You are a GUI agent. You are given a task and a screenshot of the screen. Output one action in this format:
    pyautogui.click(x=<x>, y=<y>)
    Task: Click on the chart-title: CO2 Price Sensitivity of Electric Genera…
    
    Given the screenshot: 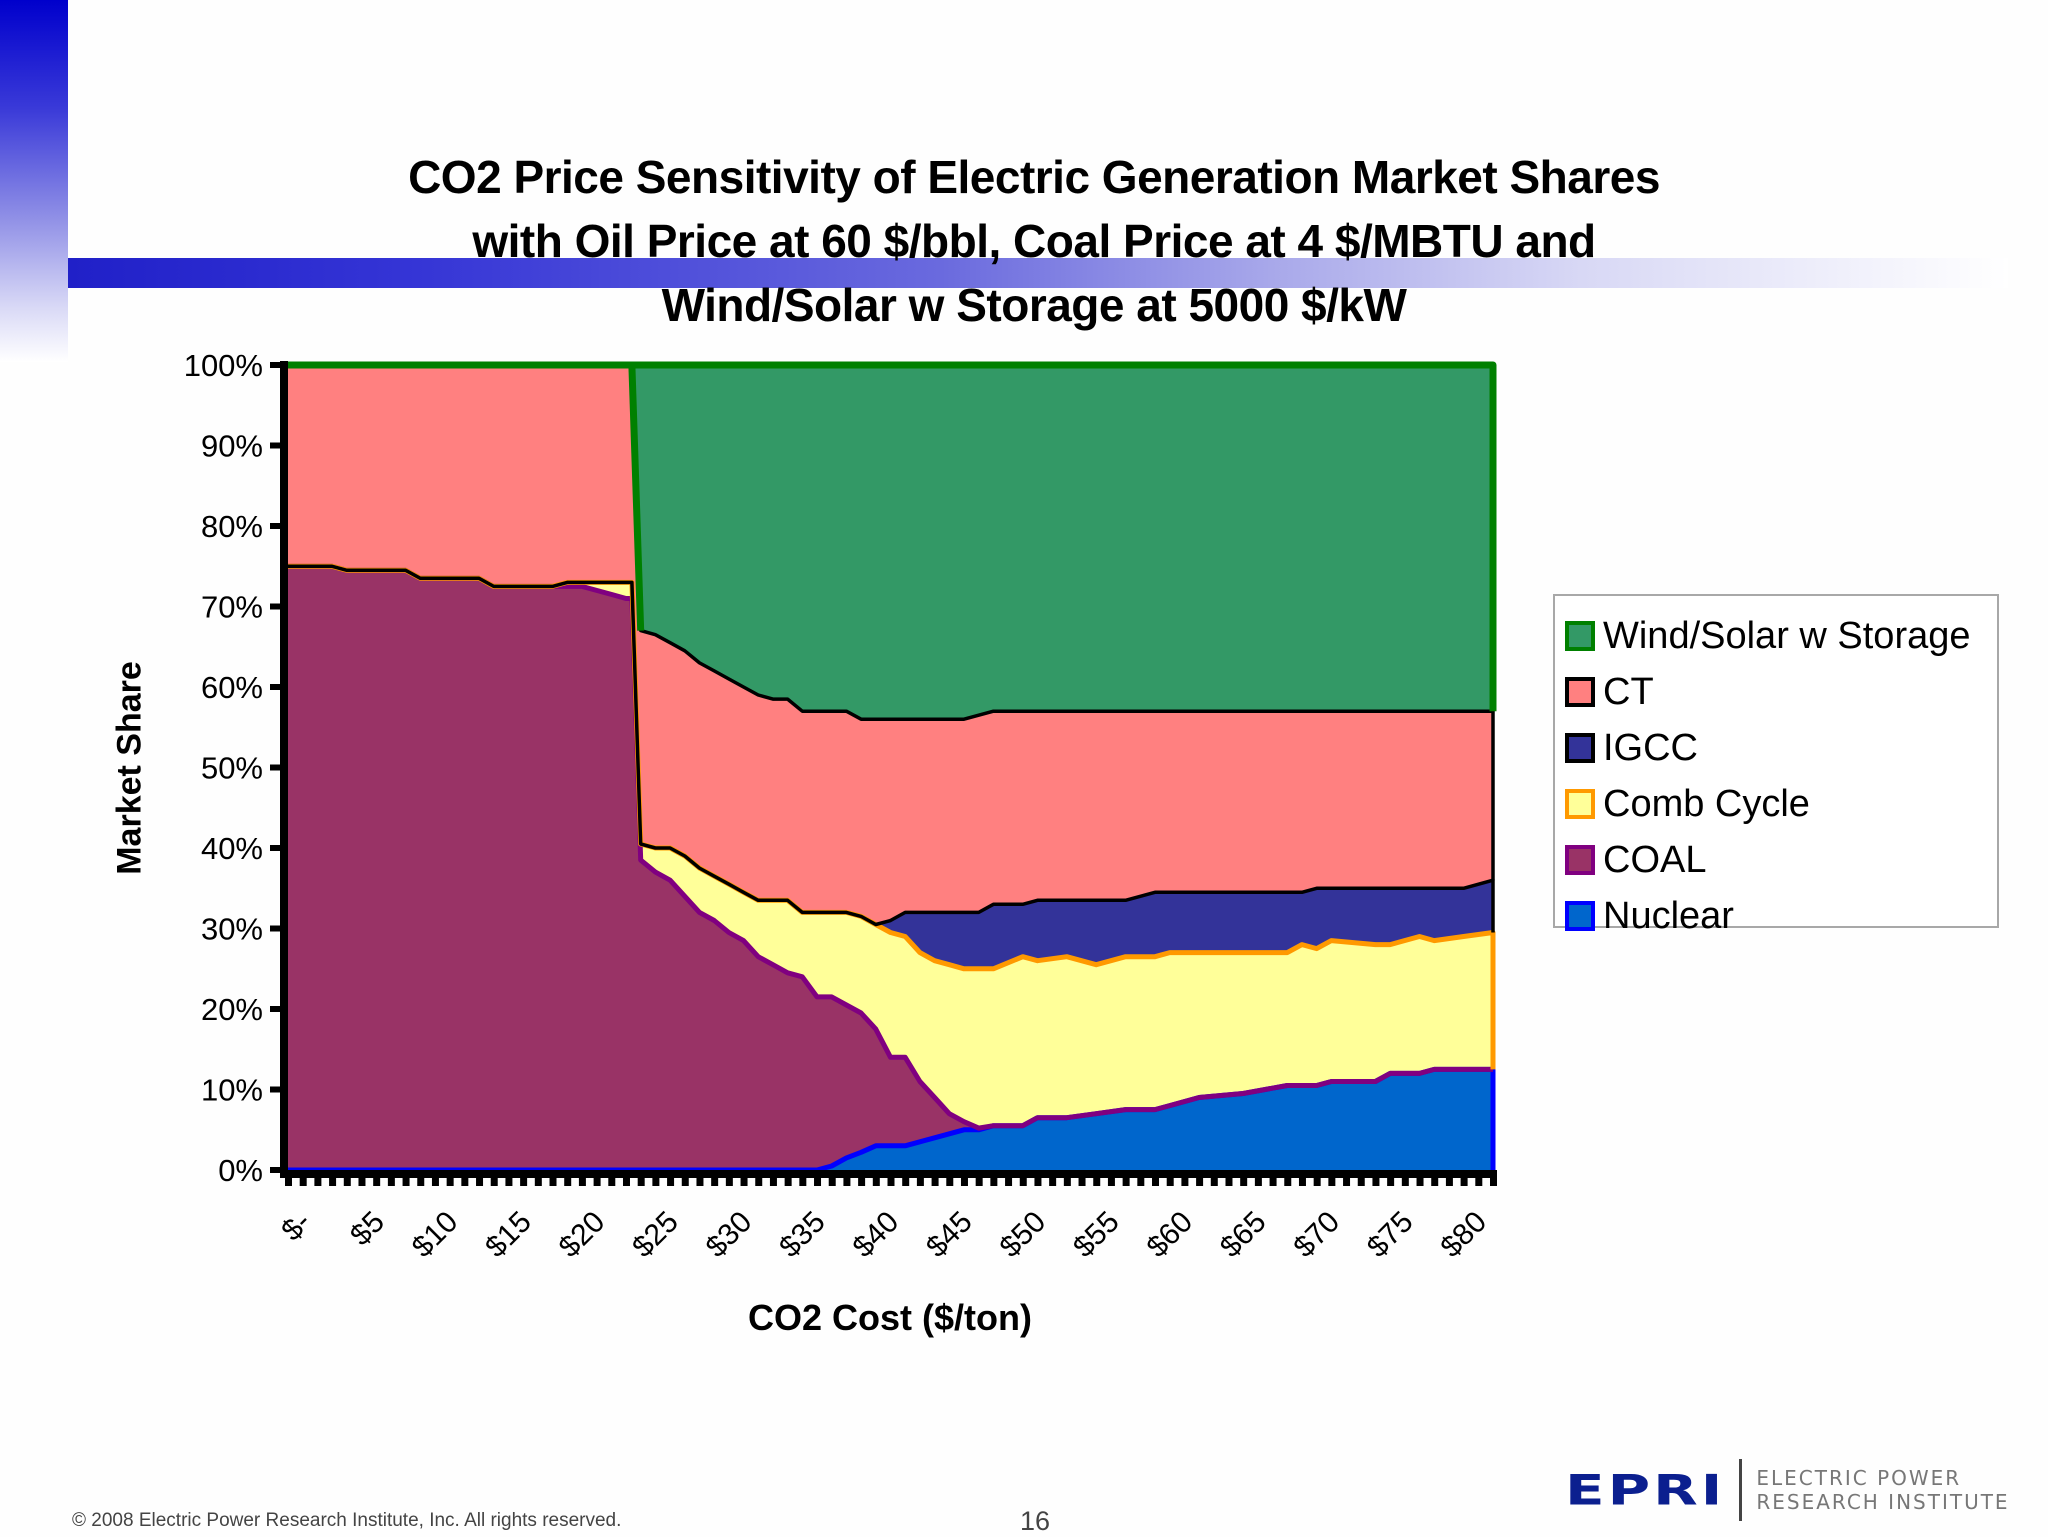 What is the action you would take?
    pyautogui.click(x=1034, y=241)
    